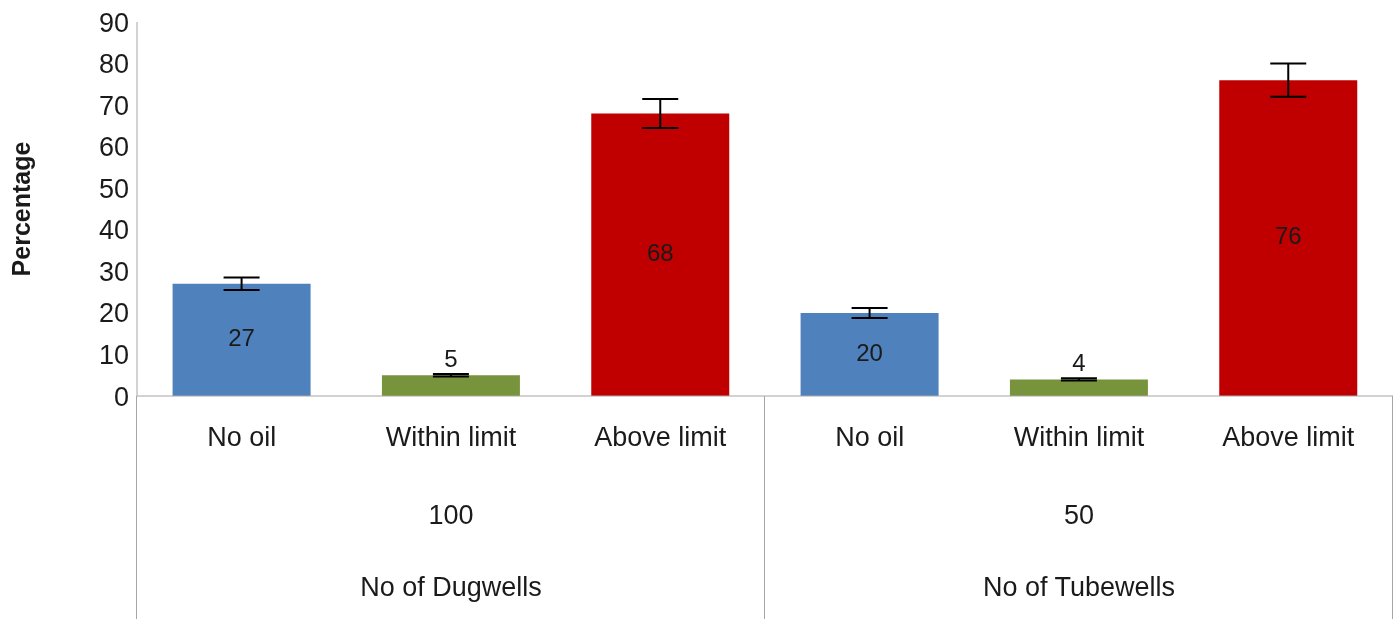  Describe the element at coordinates (113, 22) in the screenshot. I see `y-tick-label: 90` at that location.